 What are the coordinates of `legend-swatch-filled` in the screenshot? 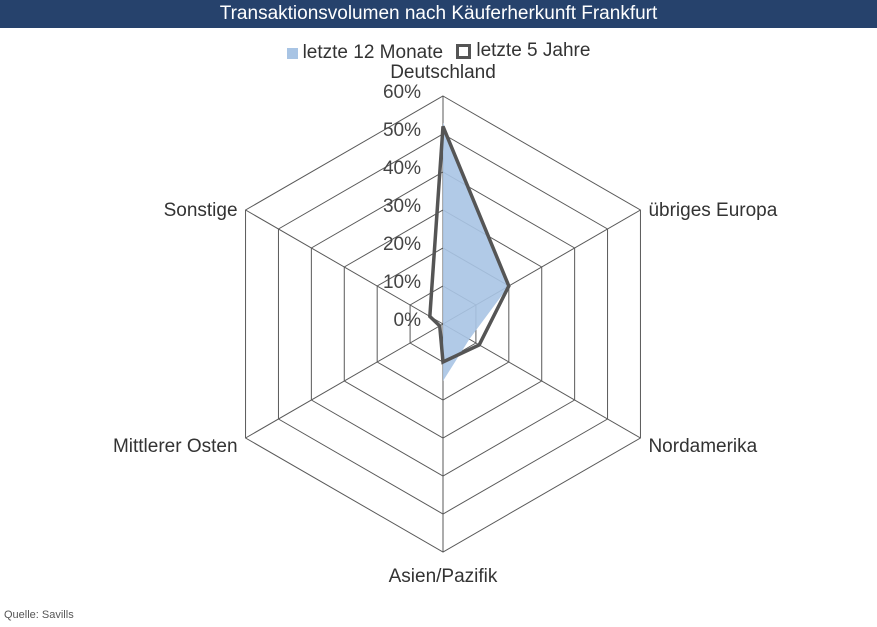 It's located at (292, 53).